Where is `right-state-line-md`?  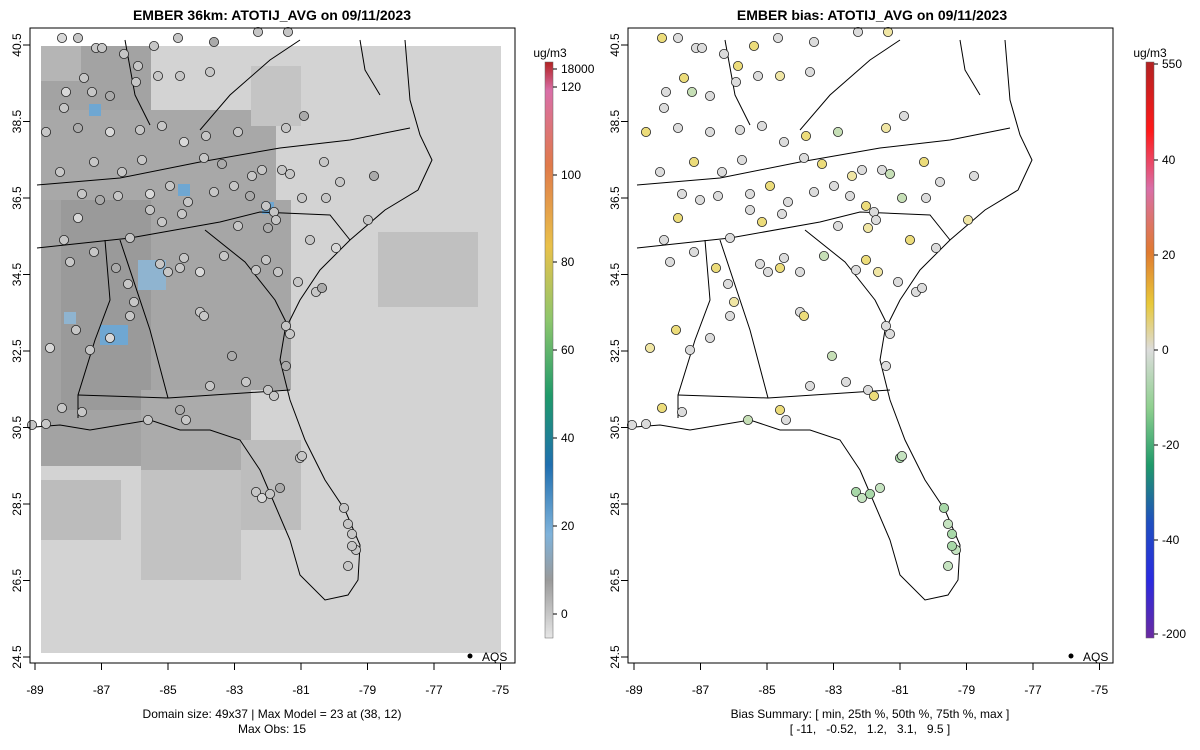 right-state-line-md is located at coordinates (970, 67).